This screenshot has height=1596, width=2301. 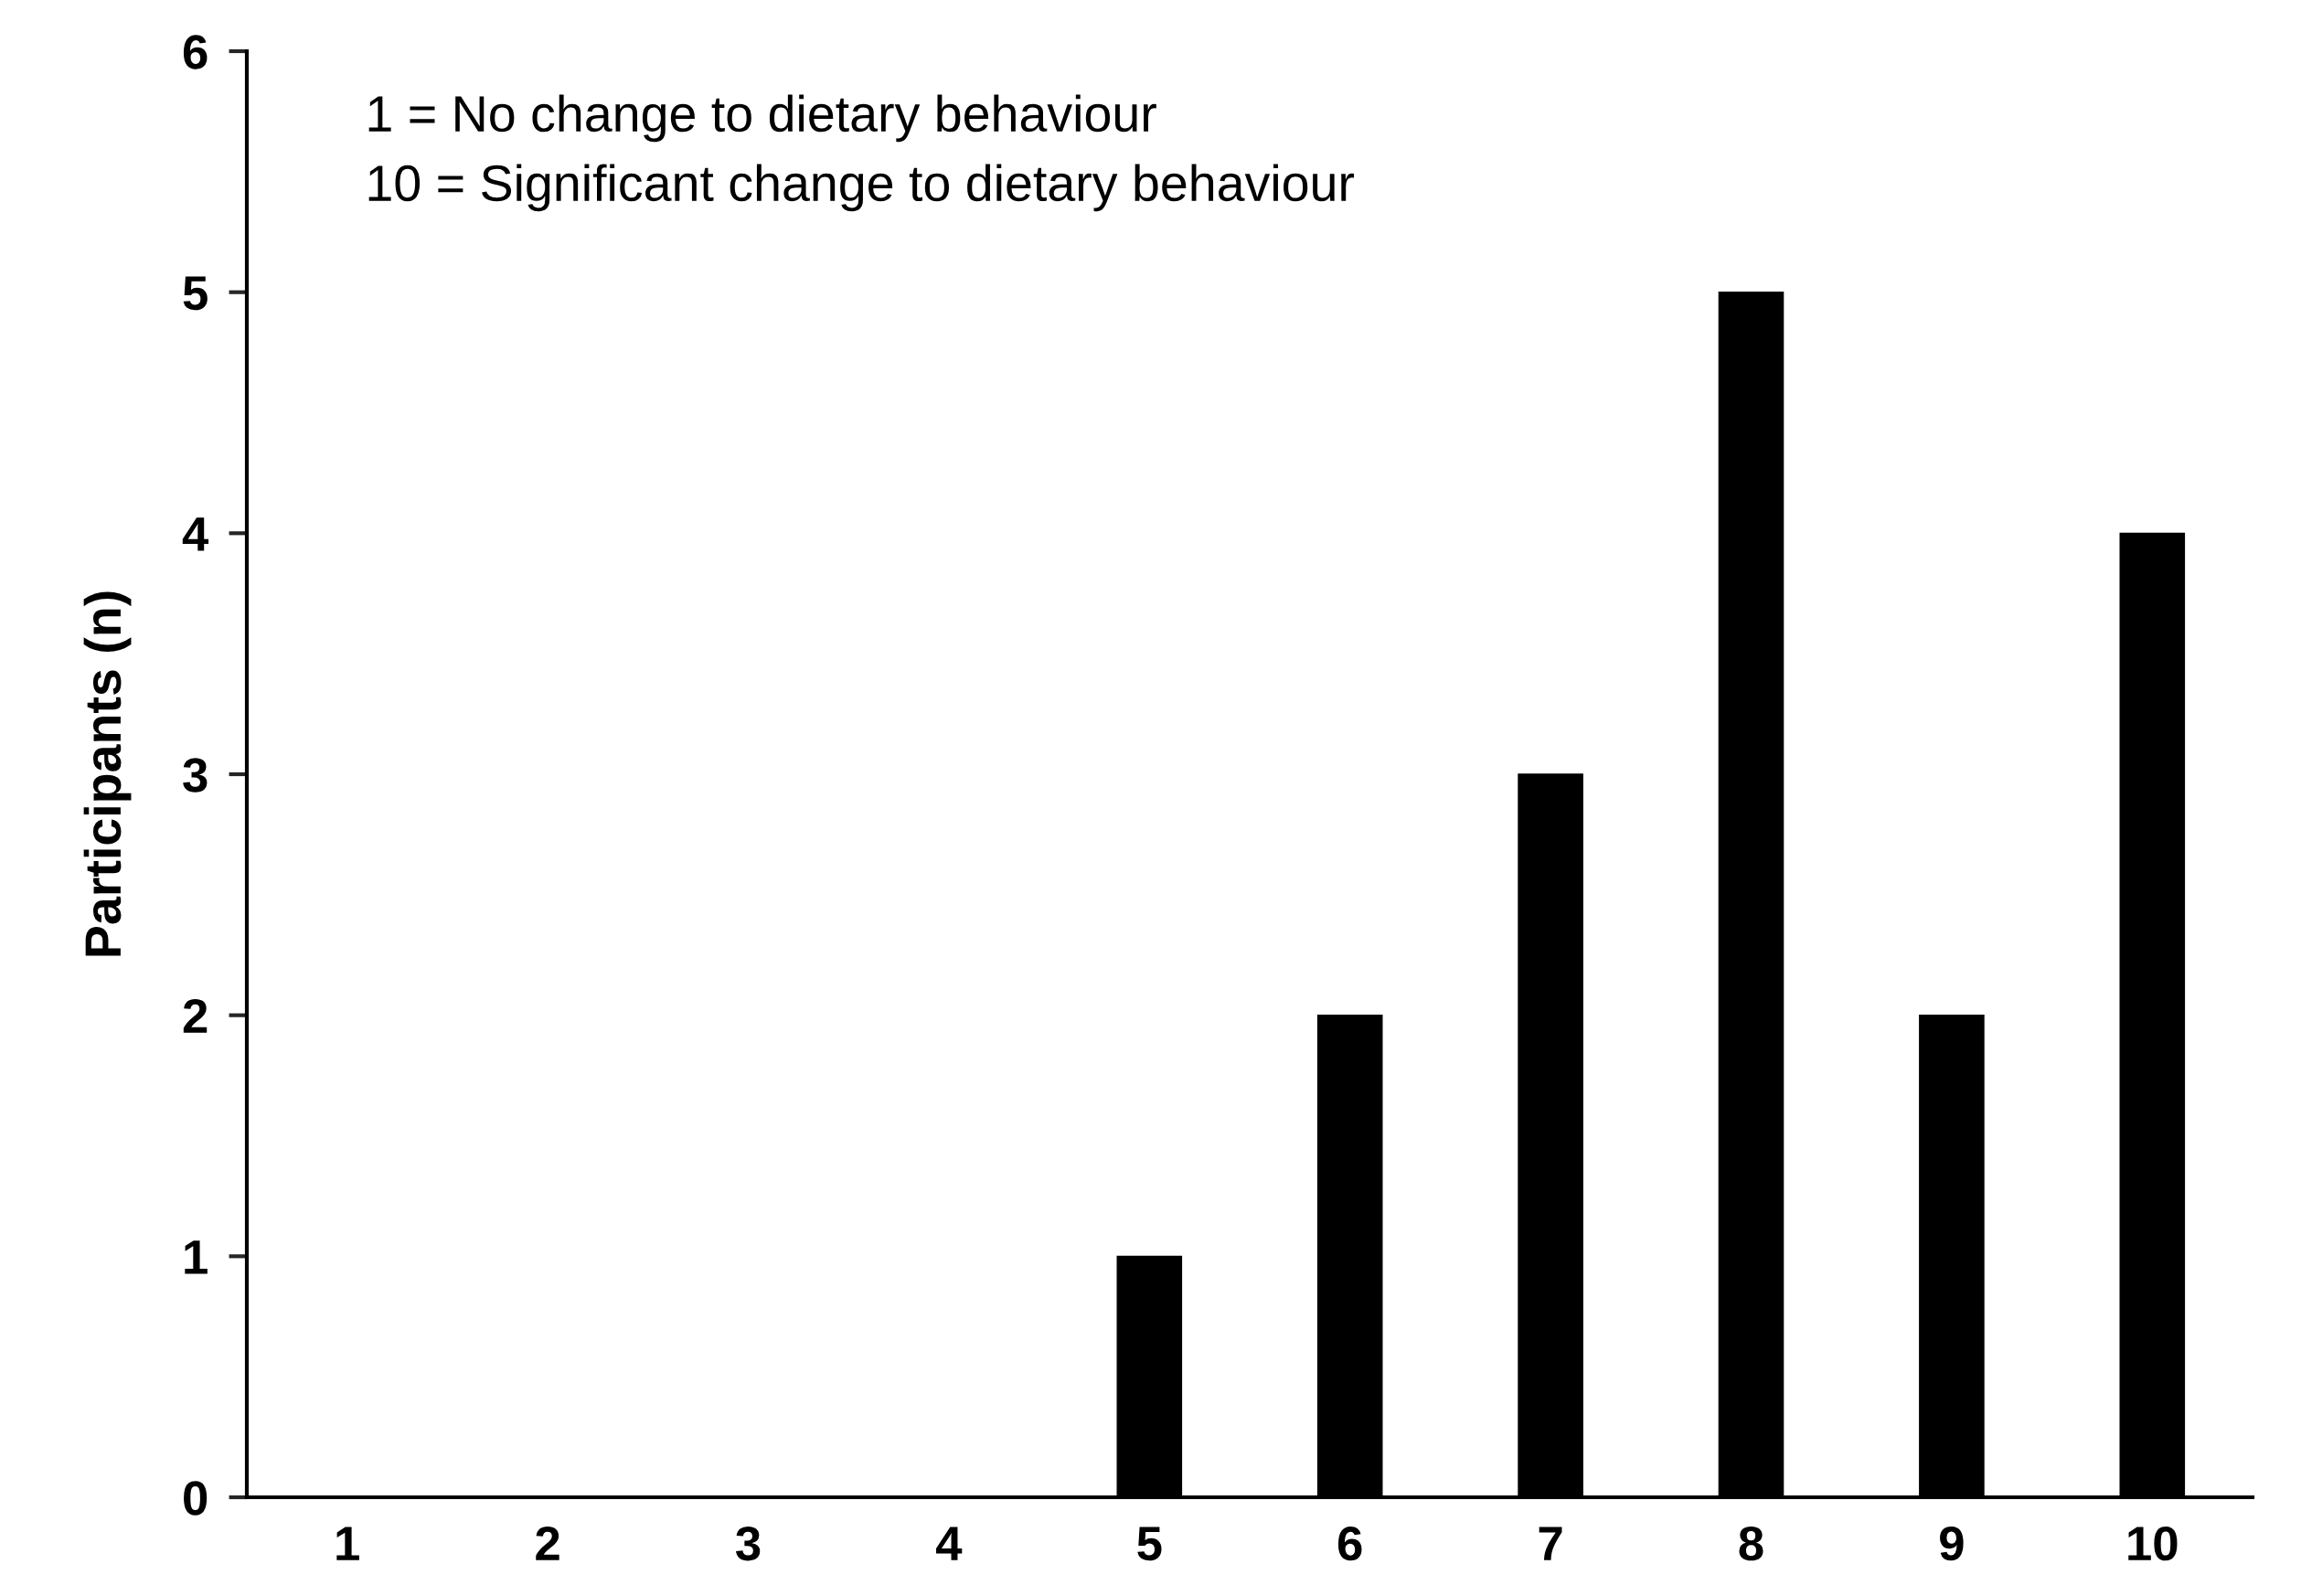 What do you see at coordinates (2153, 1543) in the screenshot?
I see `x-tick-label: 10` at bounding box center [2153, 1543].